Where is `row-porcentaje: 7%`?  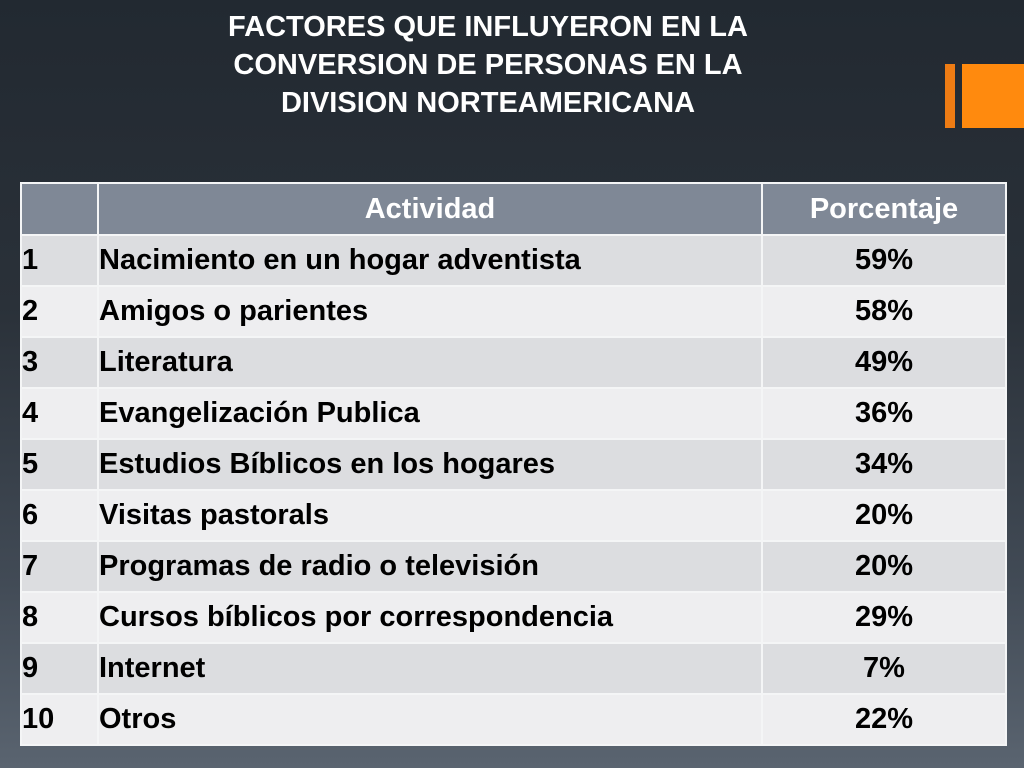 row-porcentaje: 7% is located at coordinates (884, 668).